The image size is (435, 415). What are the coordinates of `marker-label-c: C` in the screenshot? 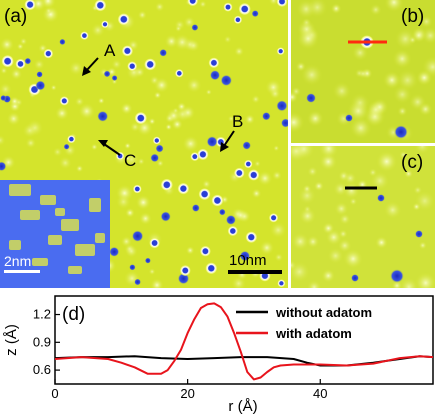 It's located at (130, 160).